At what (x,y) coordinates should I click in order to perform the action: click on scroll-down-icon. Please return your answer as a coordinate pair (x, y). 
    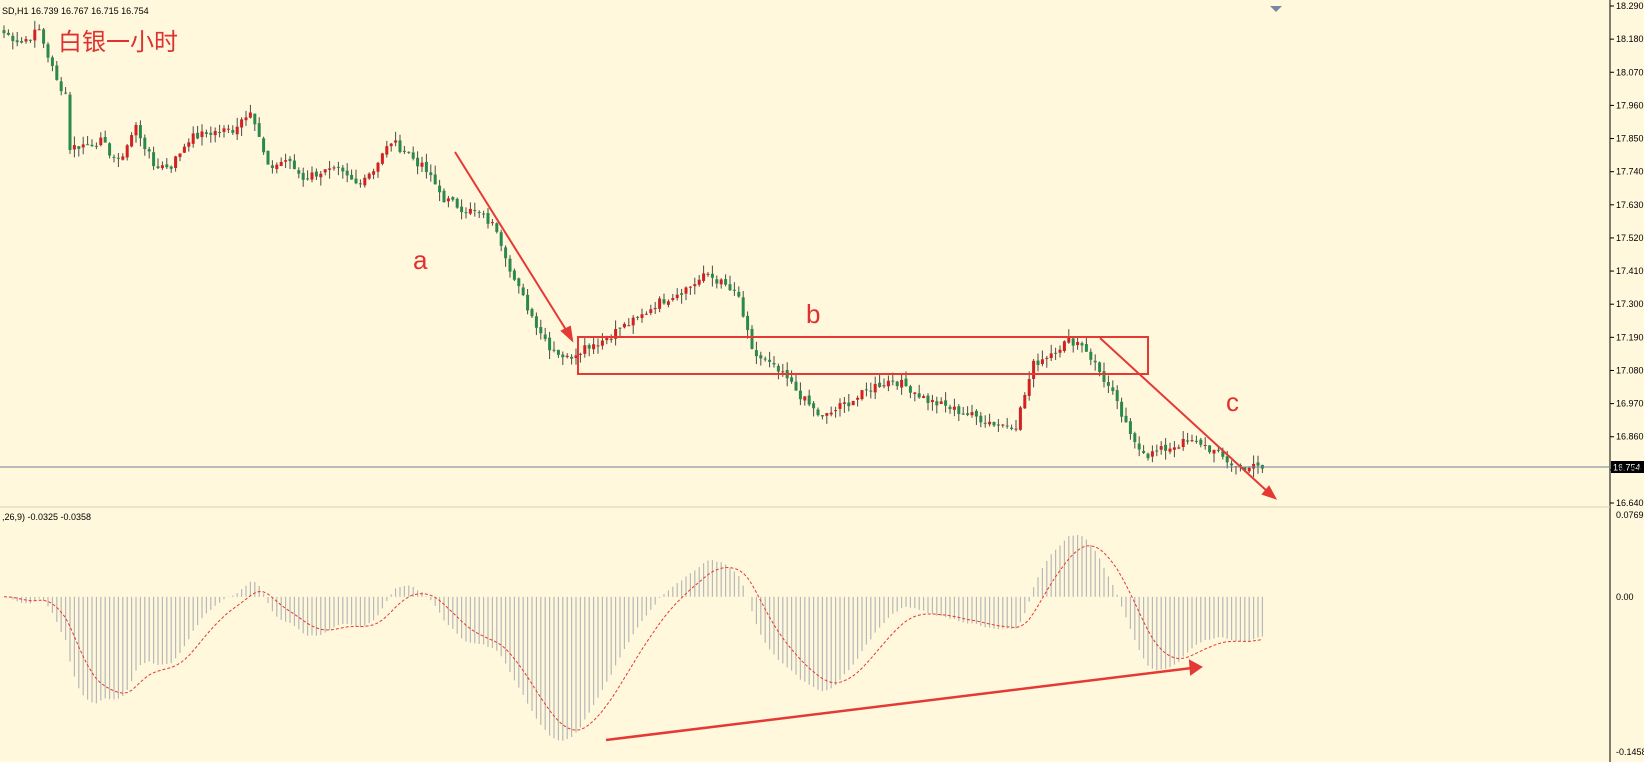
    Looking at the image, I should click on (1276, 9).